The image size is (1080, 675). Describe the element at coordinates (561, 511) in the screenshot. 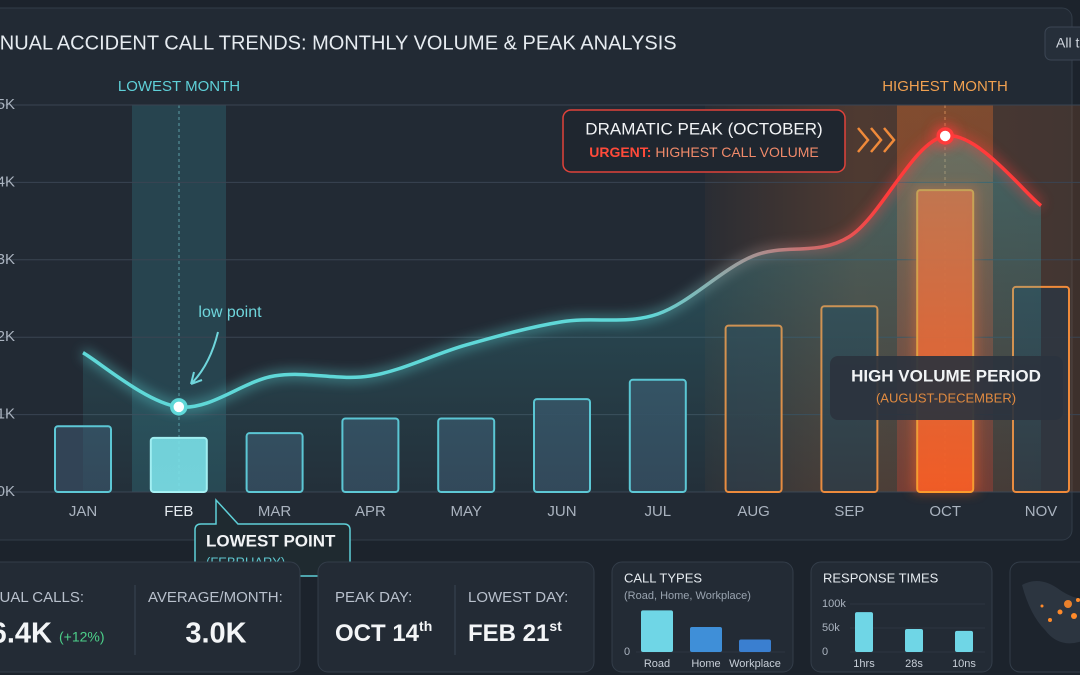

I see `x-tick-label: JUN` at that location.